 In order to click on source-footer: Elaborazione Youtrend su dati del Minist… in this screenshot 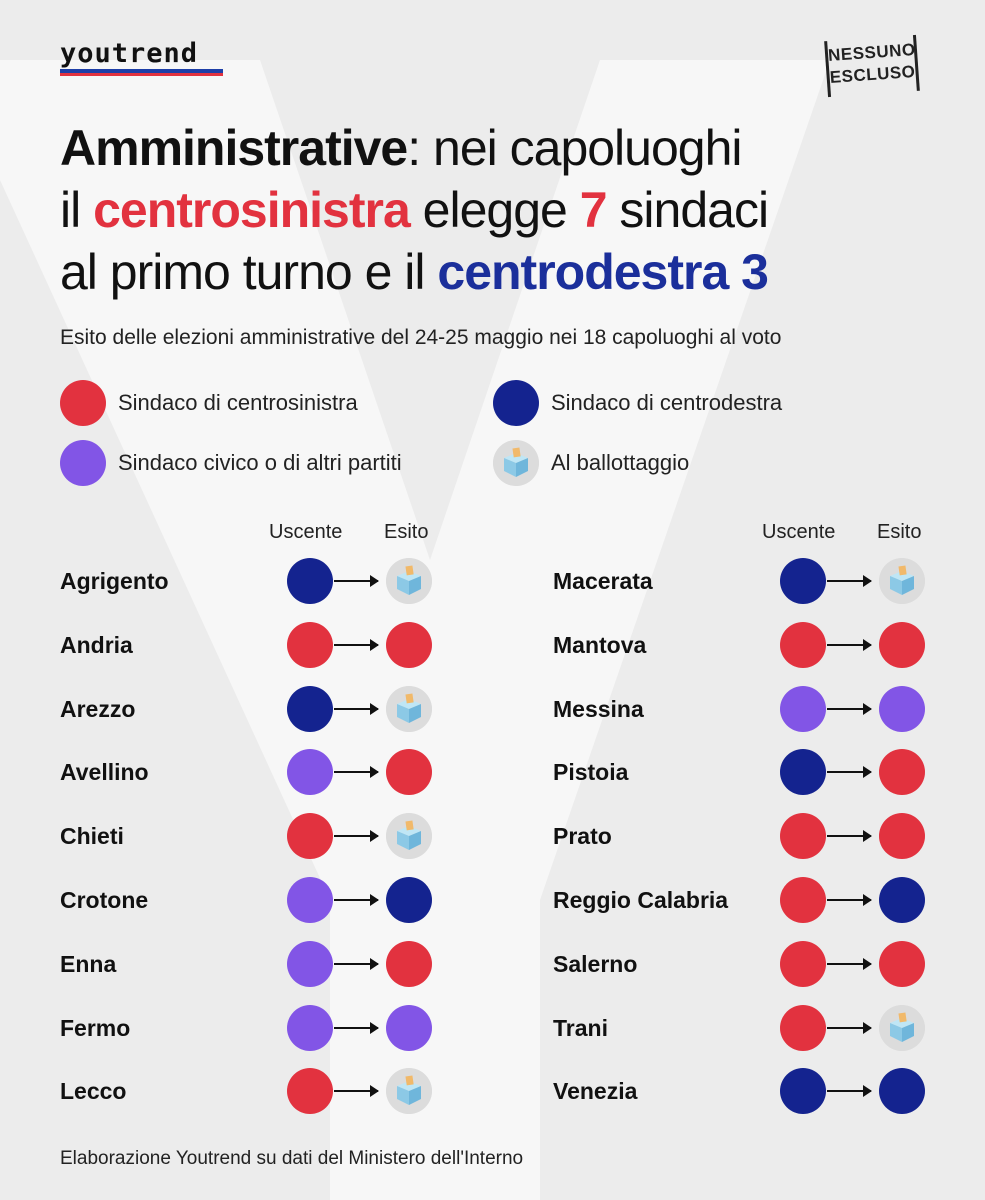, I will do `click(292, 1158)`.